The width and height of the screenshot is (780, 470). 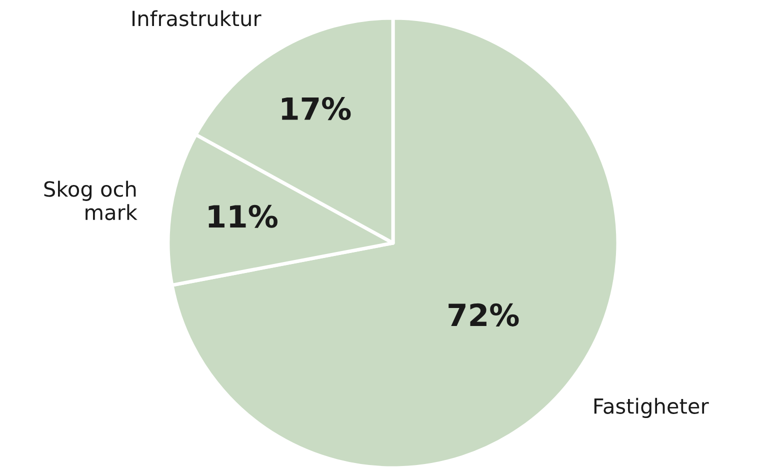 I want to click on data-label: 17%, so click(x=316, y=108).